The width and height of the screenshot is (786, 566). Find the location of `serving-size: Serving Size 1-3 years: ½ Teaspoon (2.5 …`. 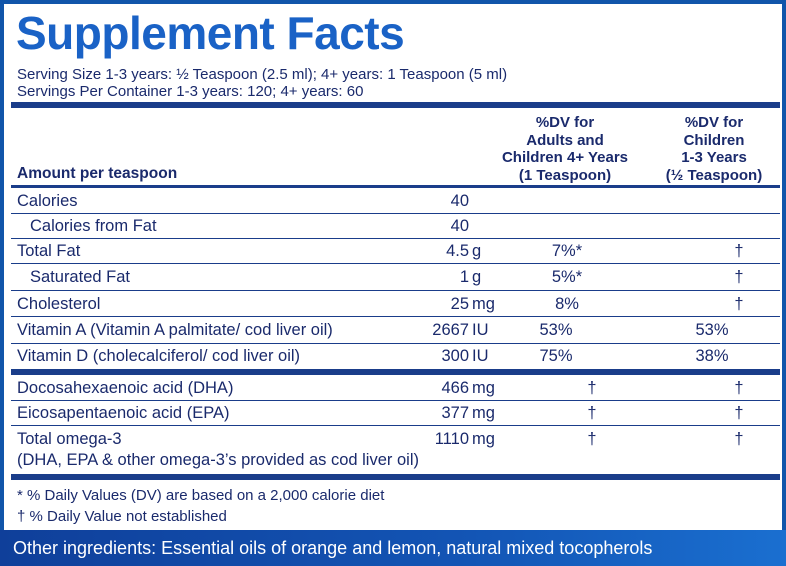

serving-size: Serving Size 1-3 years: ½ Teaspoon (2.5 … is located at coordinates (262, 74).